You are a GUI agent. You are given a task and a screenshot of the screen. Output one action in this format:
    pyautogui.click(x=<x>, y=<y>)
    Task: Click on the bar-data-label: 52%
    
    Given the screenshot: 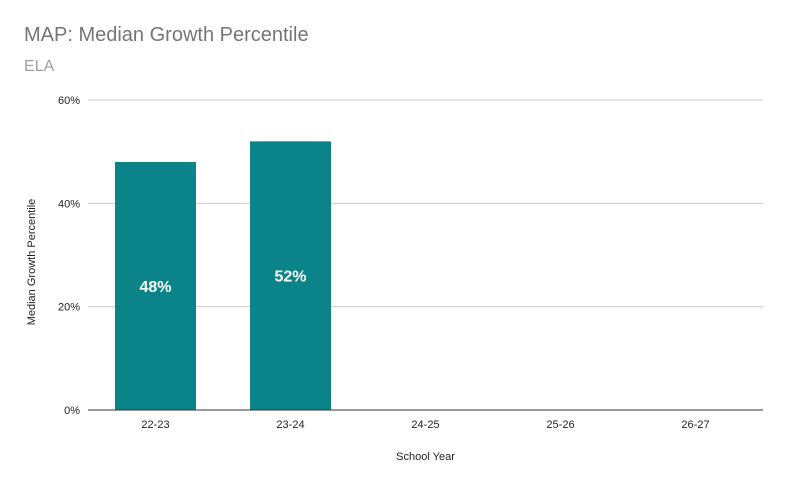 What is the action you would take?
    pyautogui.click(x=290, y=277)
    